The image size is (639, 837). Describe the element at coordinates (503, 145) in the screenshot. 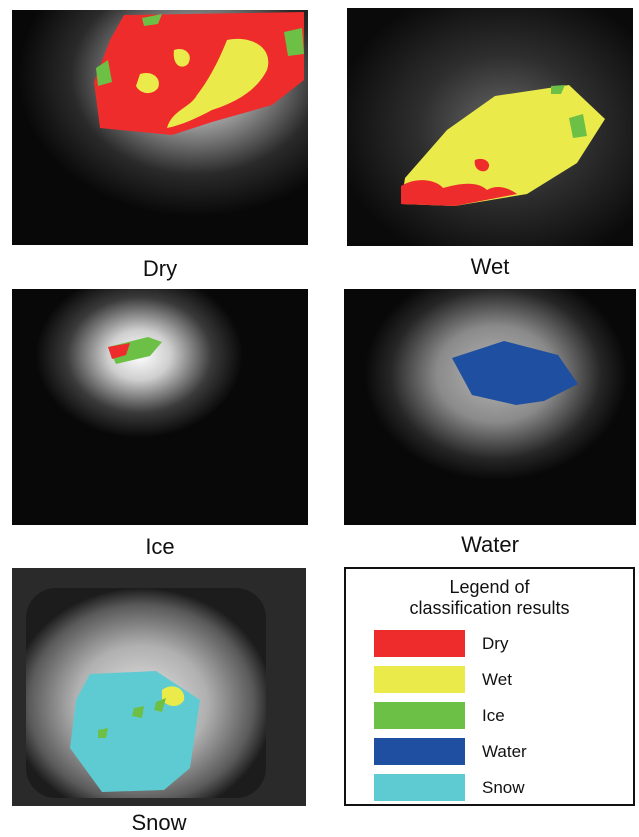

I see `wet-region` at that location.